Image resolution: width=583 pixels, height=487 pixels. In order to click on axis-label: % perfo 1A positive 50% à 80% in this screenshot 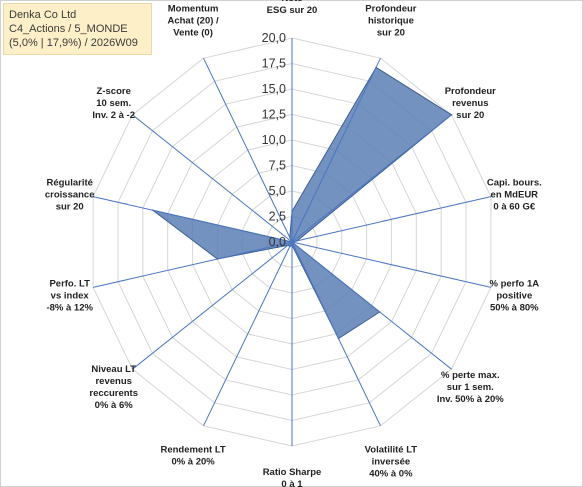, I will do `click(514, 296)`.